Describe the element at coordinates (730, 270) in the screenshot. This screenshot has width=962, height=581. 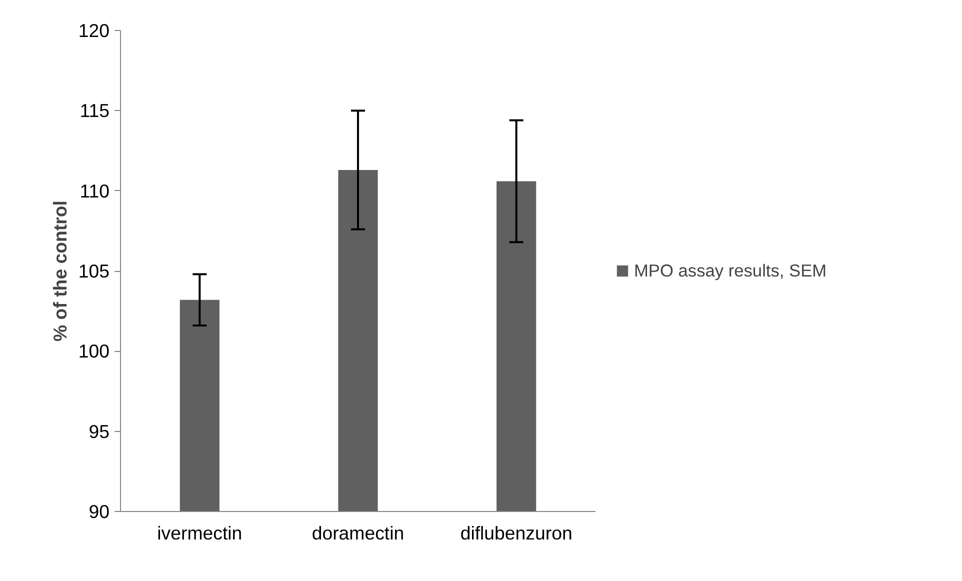
I see `legend-label: MPO assay results, SEM` at that location.